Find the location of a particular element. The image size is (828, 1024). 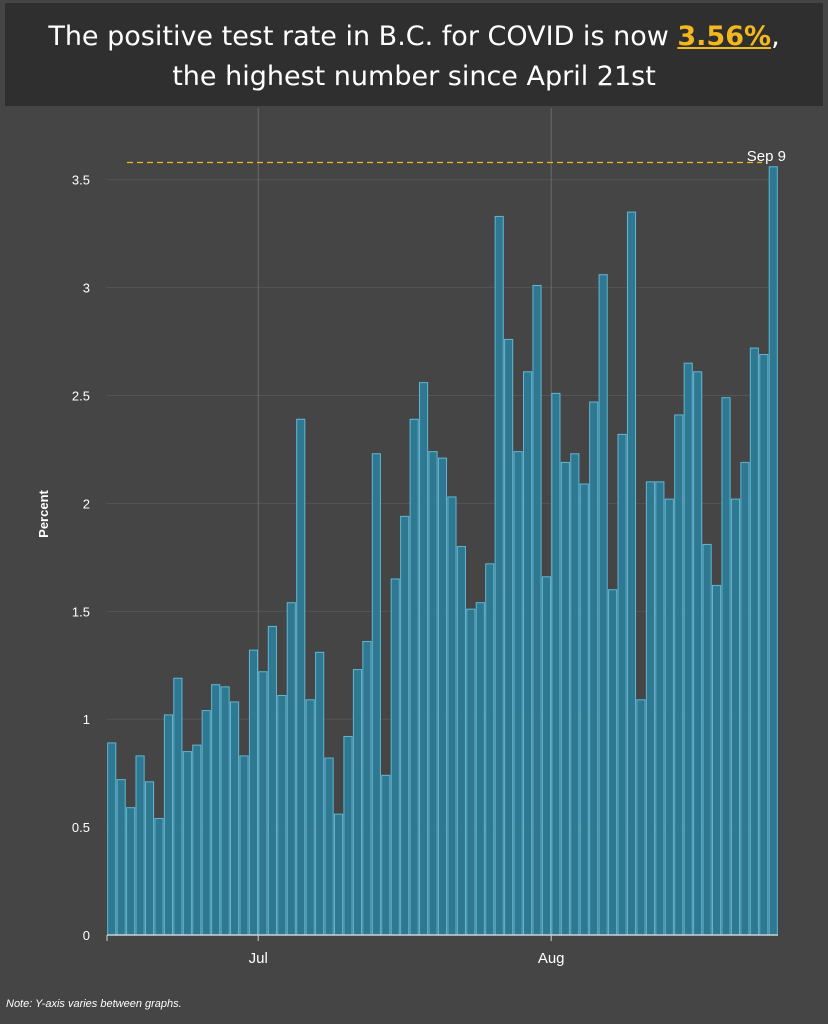

y-tick-label: 2 is located at coordinates (86, 503).